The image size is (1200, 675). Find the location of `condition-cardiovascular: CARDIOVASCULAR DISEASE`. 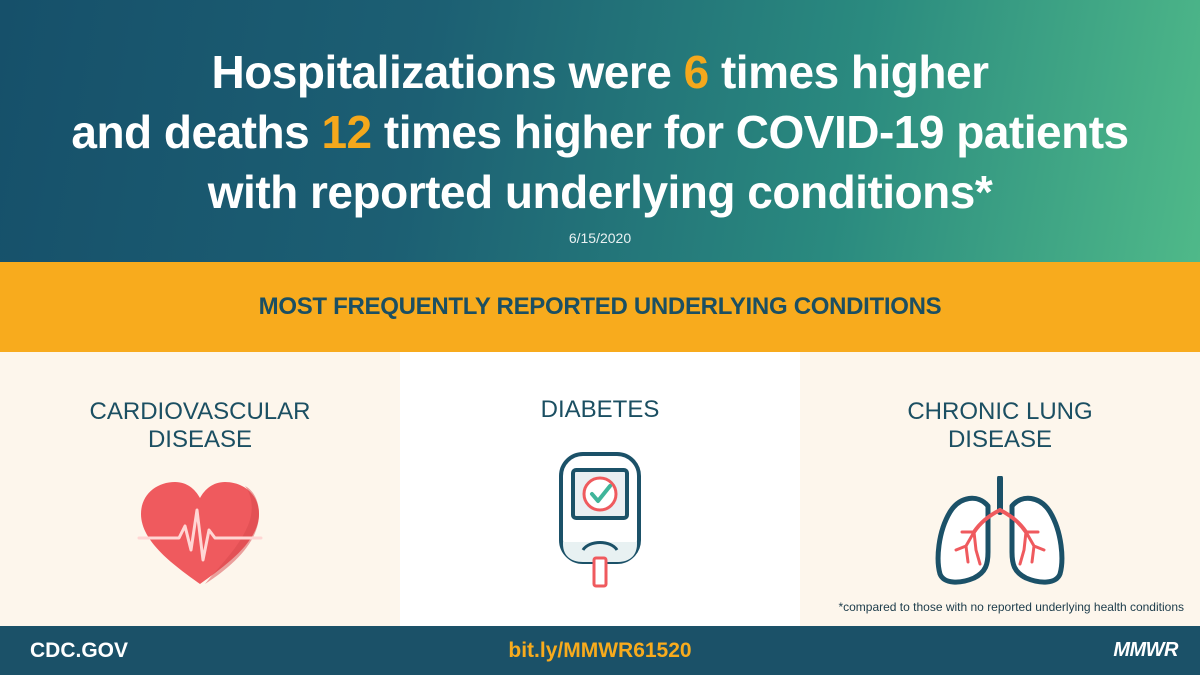

condition-cardiovascular: CARDIOVASCULAR DISEASE is located at coordinates (200, 489).